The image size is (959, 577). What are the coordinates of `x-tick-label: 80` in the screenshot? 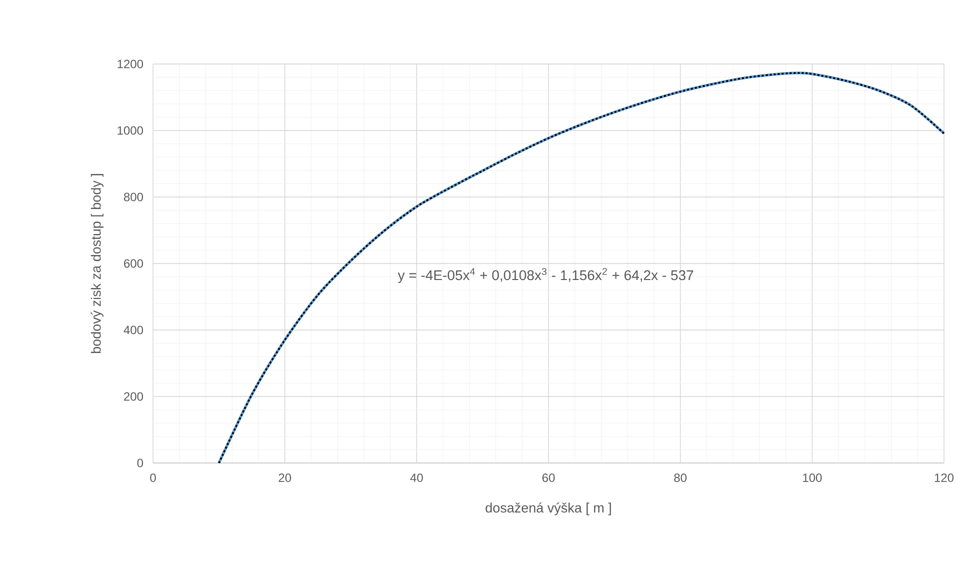 It's located at (680, 478).